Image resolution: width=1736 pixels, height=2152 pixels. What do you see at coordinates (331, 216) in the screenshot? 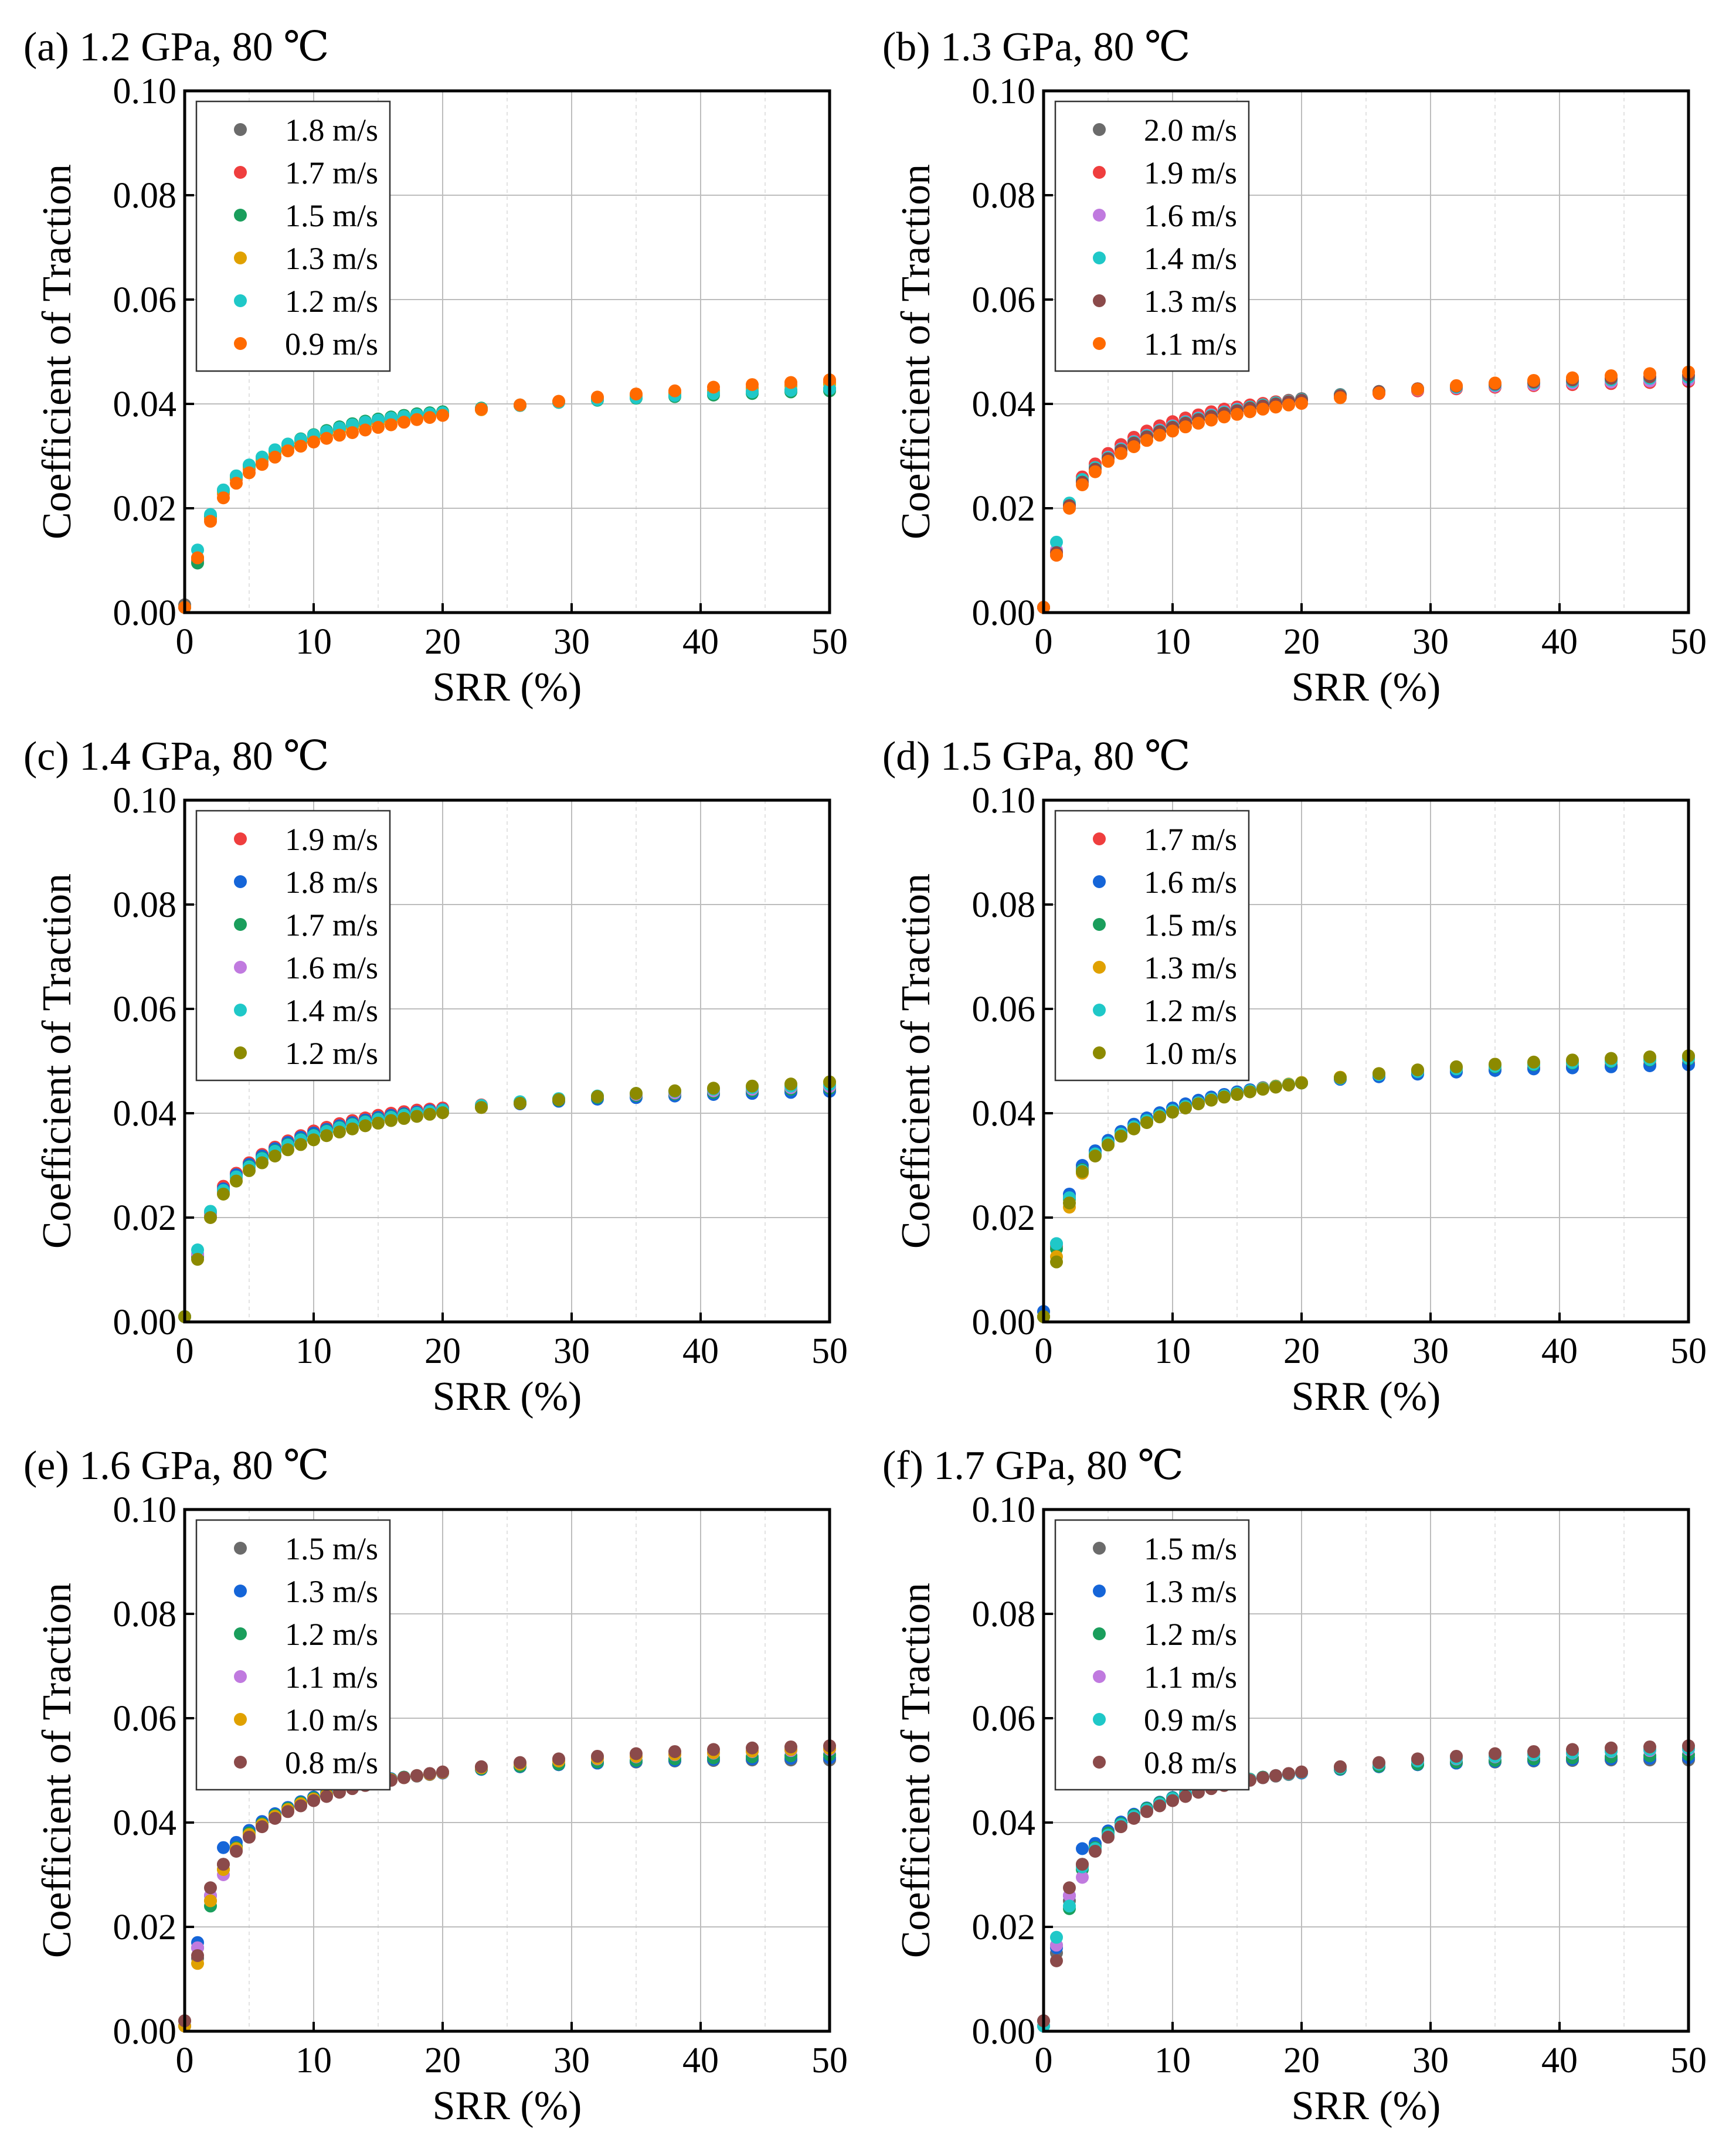
I see `legend-label: 1.5 m/s` at bounding box center [331, 216].